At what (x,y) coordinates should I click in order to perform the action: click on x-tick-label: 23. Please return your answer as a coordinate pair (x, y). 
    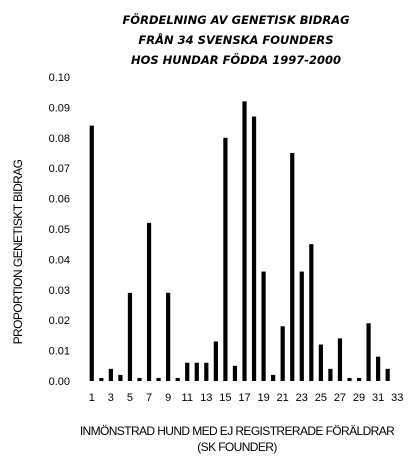
    Looking at the image, I should click on (302, 398).